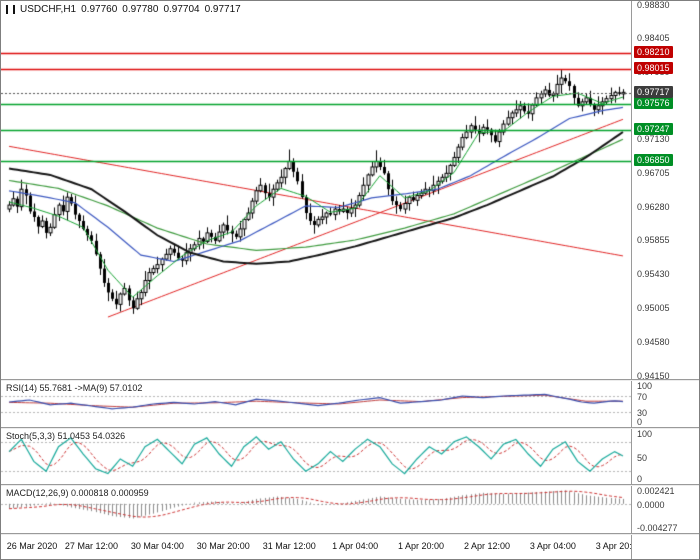  Describe the element at coordinates (651, 504) in the screenshot. I see `indicator-axis-label: 0.0000` at that location.